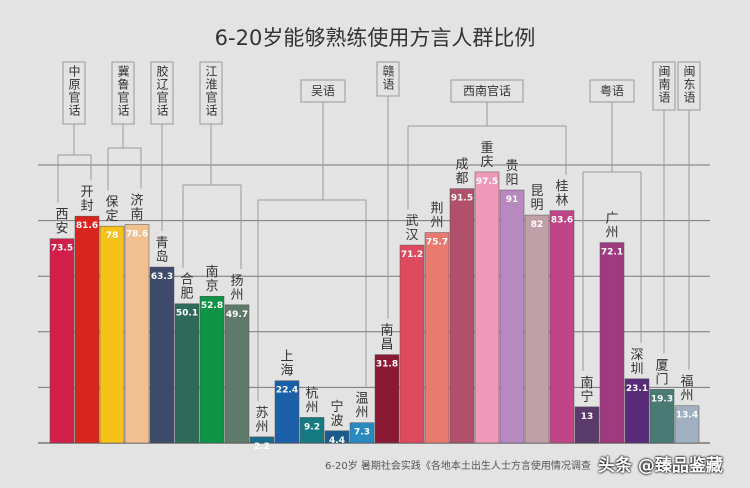 This screenshot has height=488, width=750. Describe the element at coordinates (375, 38) in the screenshot. I see `chart-title: 6-20岁能够熟练使用方言人群比例` at that location.